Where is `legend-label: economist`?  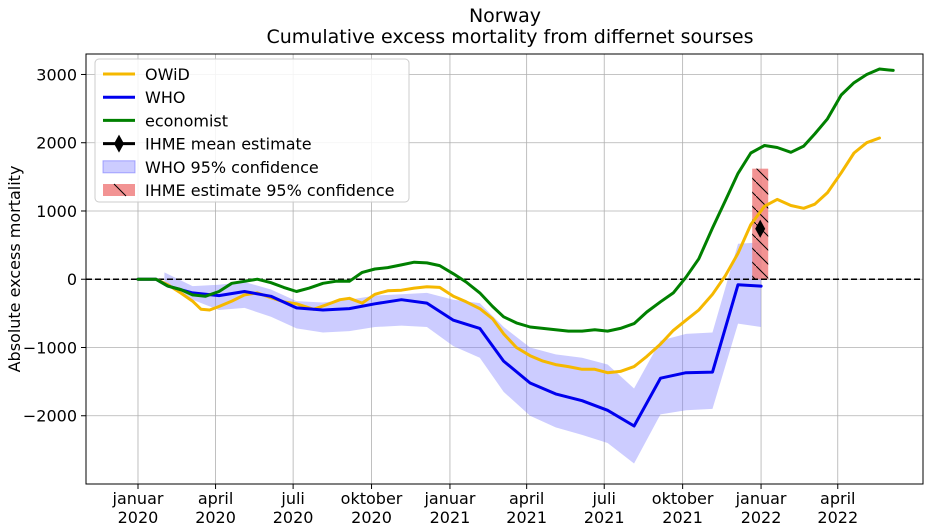 legend-label: economist is located at coordinates (186, 120).